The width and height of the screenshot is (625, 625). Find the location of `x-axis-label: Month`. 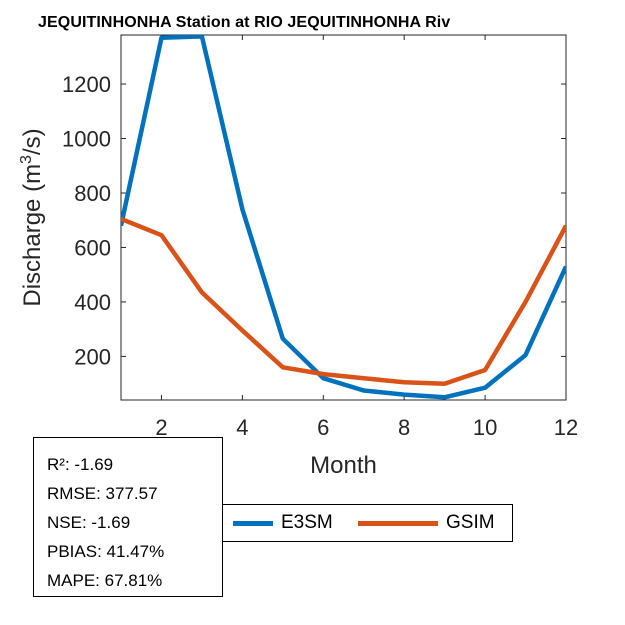

x-axis-label: Month is located at coordinates (343, 465).